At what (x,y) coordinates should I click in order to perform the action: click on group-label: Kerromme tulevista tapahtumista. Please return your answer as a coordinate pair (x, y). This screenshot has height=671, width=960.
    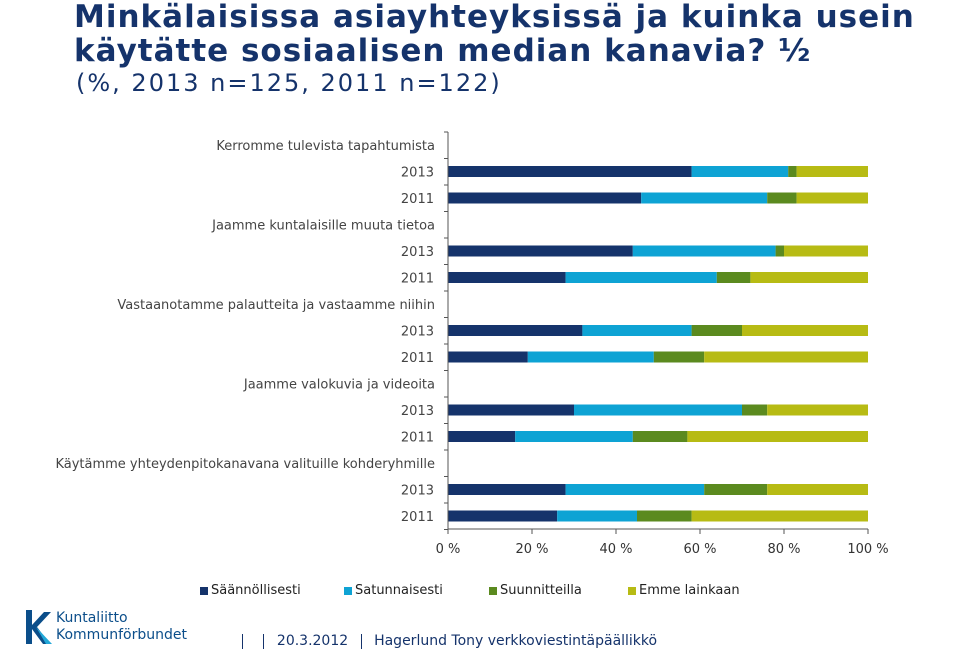
    Looking at the image, I should click on (325, 146).